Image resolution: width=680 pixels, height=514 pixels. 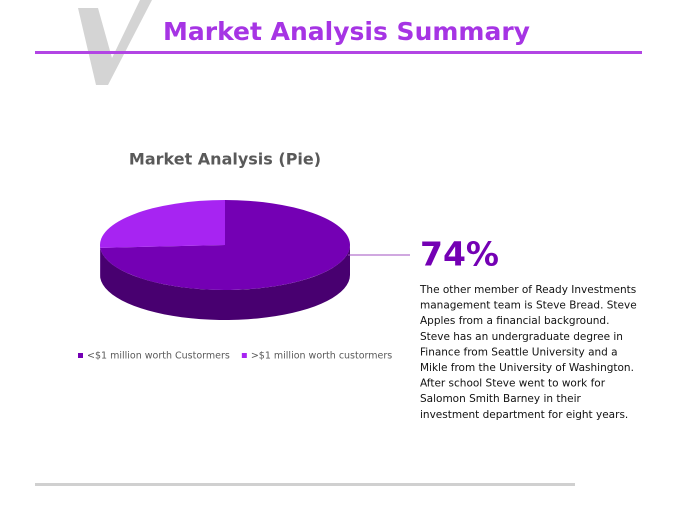 I want to click on body-line: Finance from Seattle University and a, so click(x=519, y=352).